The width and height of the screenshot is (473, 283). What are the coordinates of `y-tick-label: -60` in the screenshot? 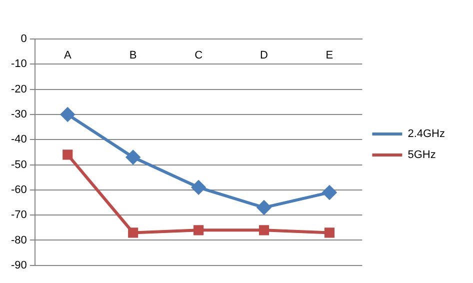 It's located at (18, 190).